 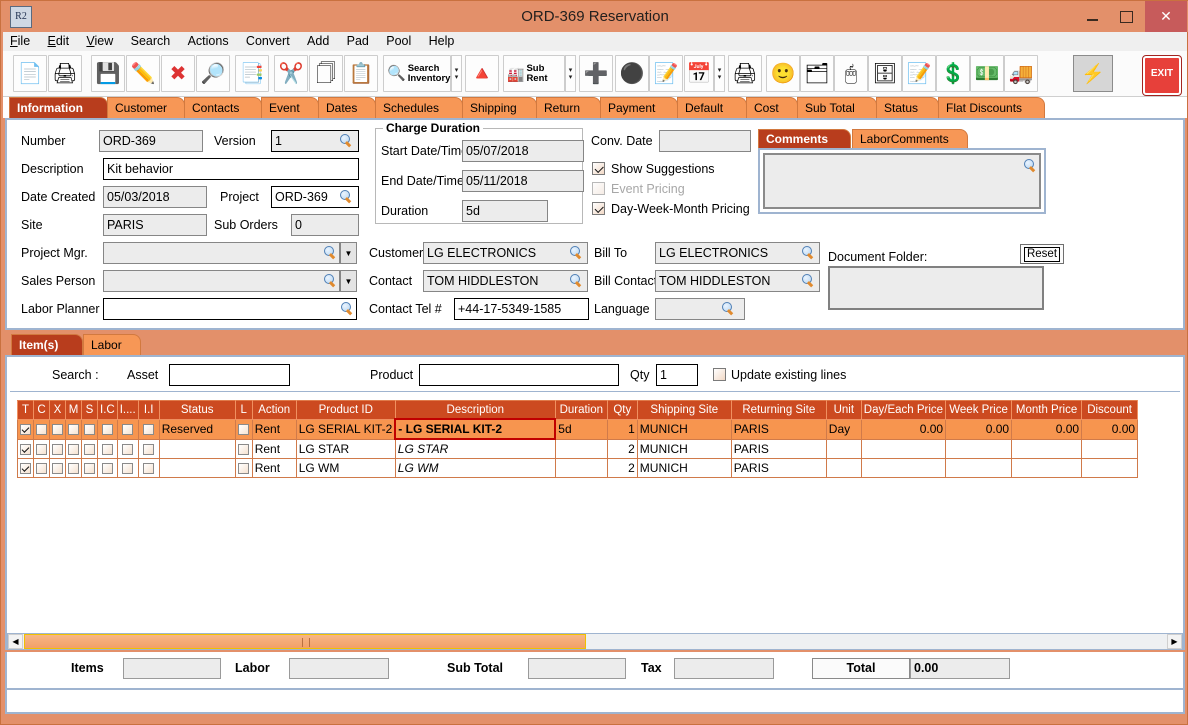 I want to click on menu-item-help: Help, so click(x=441, y=41).